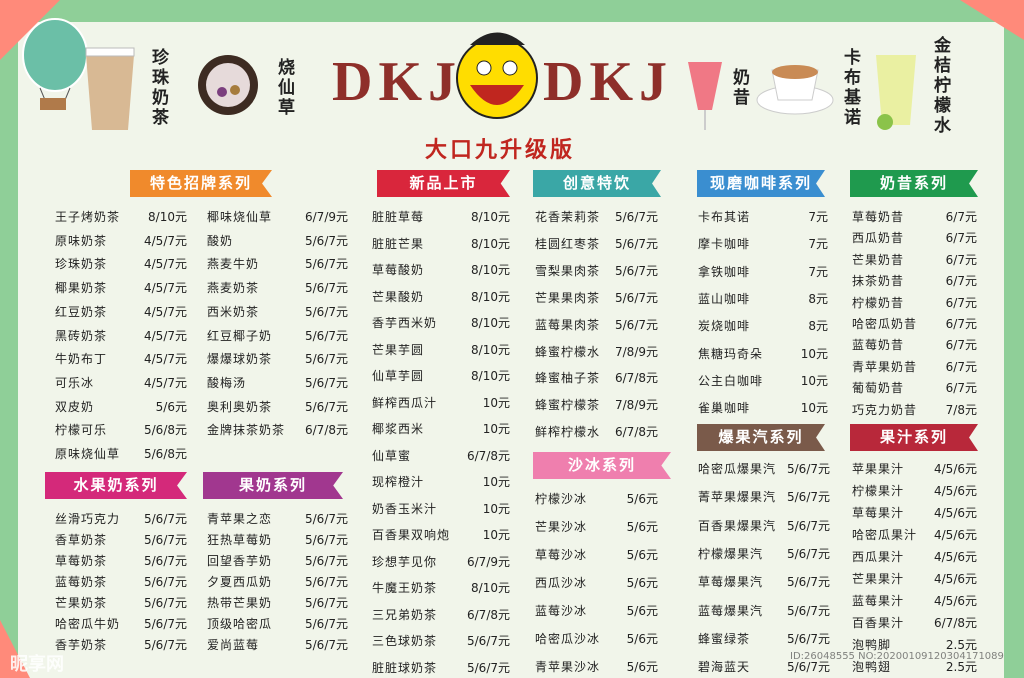 The image size is (1024, 678). Describe the element at coordinates (405, 588) in the screenshot. I see `item-name: 牛魔王奶茶` at that location.